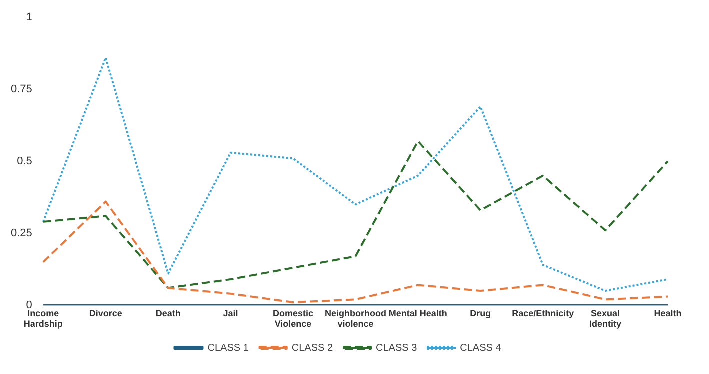 Image resolution: width=709 pixels, height=374 pixels. I want to click on x-tick-label: Sexual Identity, so click(606, 319).